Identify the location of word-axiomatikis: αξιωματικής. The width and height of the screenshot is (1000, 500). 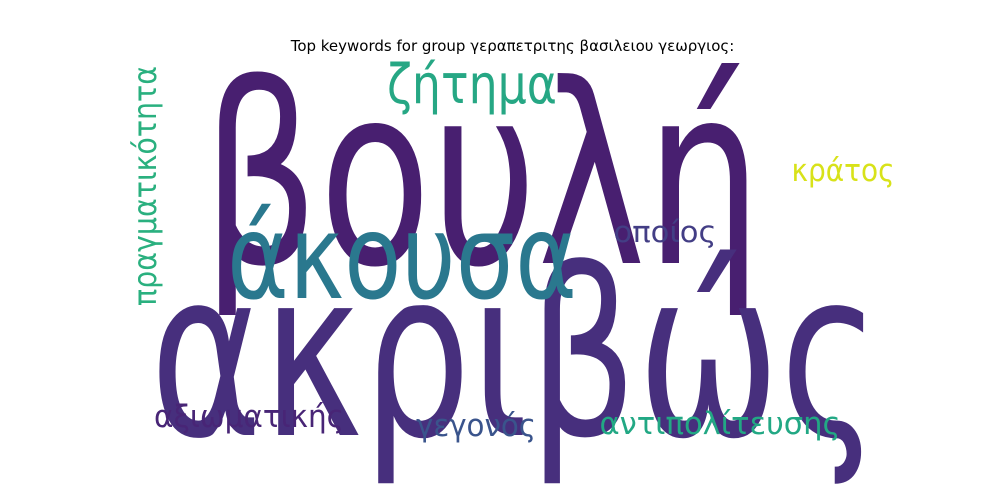
(249, 417).